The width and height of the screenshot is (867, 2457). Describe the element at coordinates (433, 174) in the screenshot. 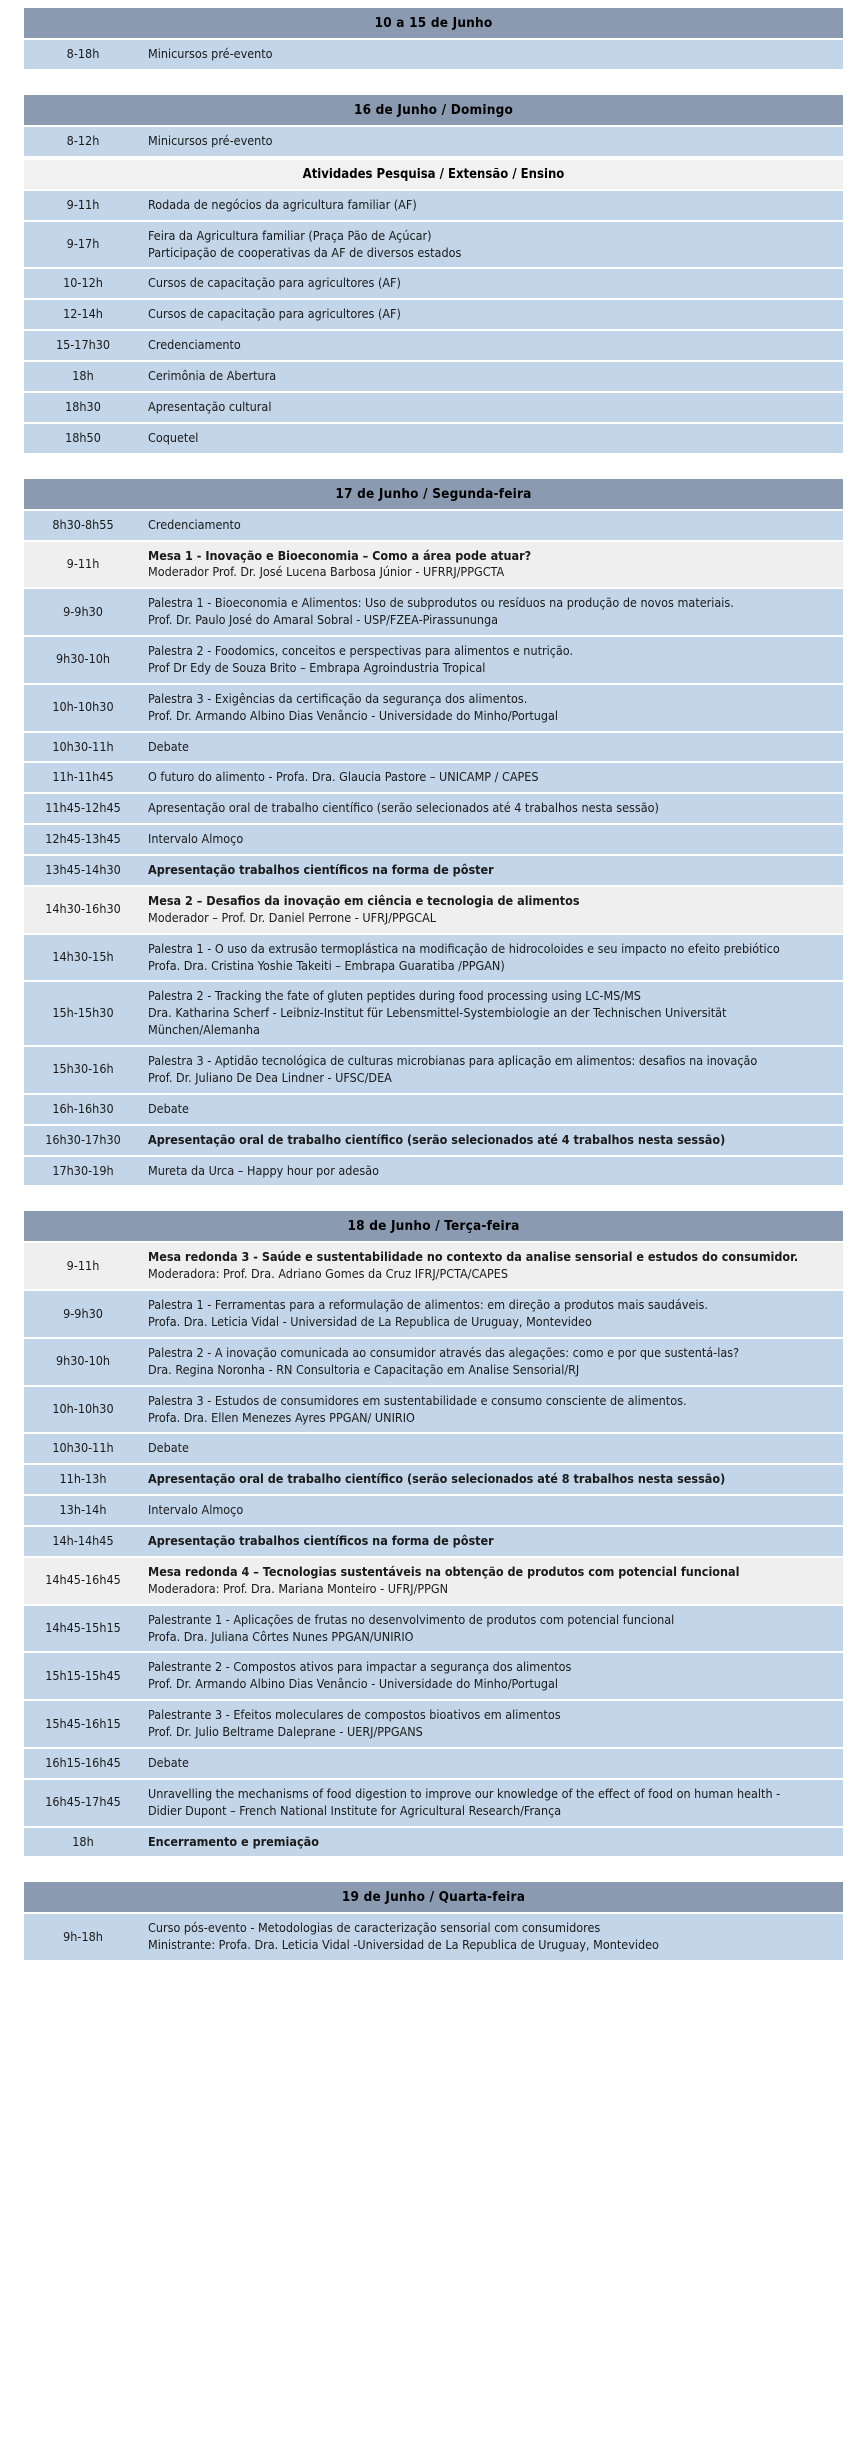

I see `section-subheader: Atividades Pesquisa / Extensão / Ensino` at that location.